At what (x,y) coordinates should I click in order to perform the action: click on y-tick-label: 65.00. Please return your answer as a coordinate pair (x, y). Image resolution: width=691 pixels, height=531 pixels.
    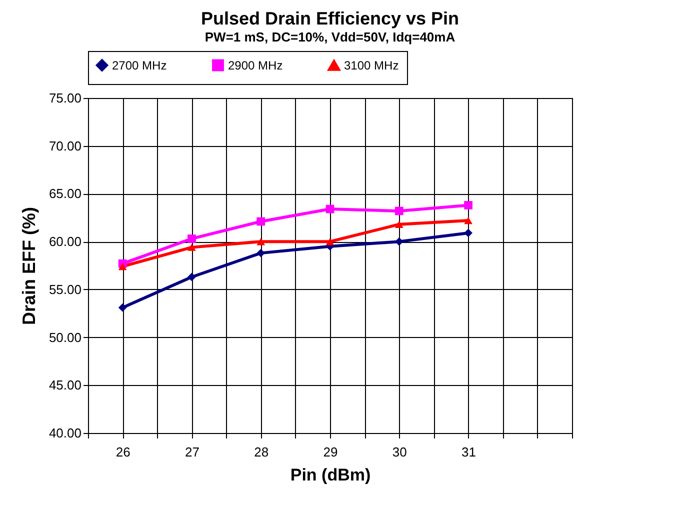
    Looking at the image, I should click on (65, 194).